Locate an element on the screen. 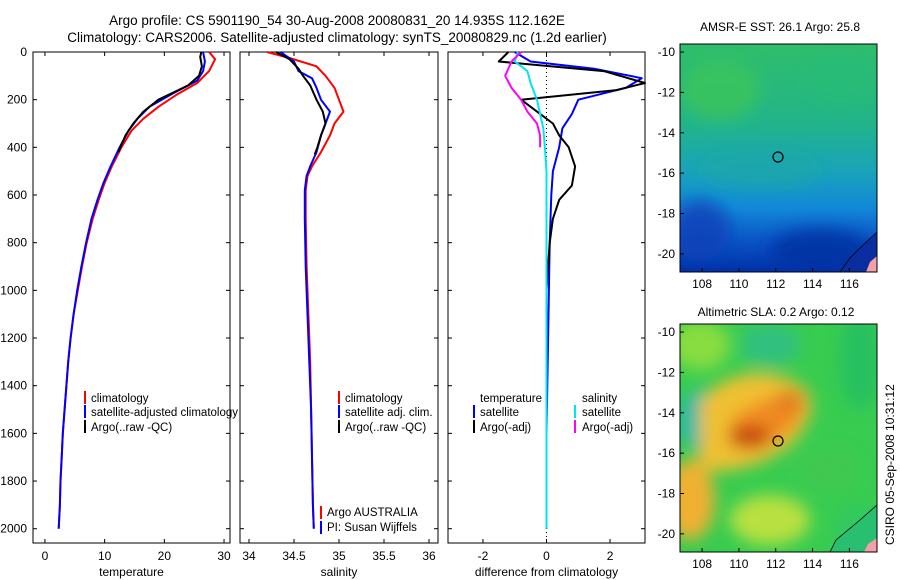  salinity-xlabel: salinity is located at coordinates (339, 572).